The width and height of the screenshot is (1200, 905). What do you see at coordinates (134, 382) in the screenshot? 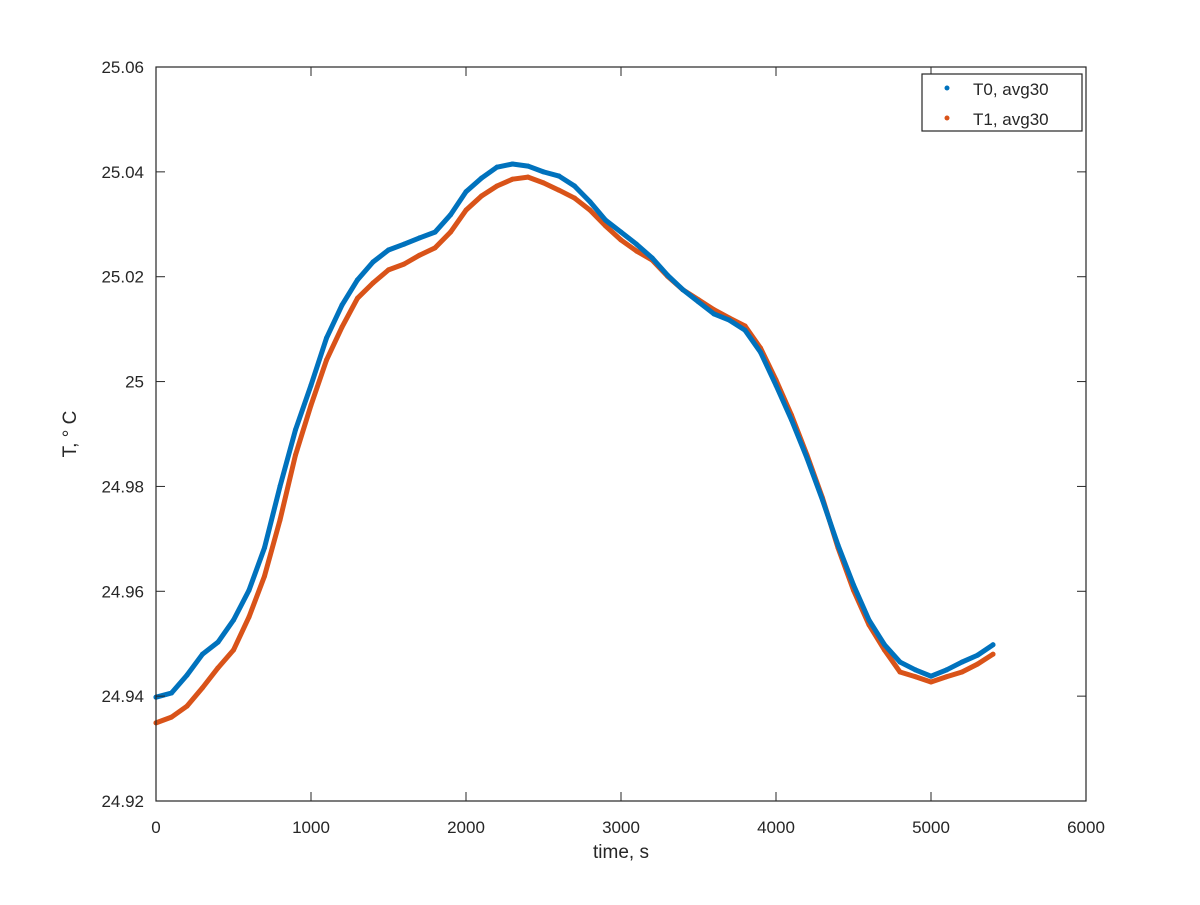
I see `y-tick-label: 25` at bounding box center [134, 382].